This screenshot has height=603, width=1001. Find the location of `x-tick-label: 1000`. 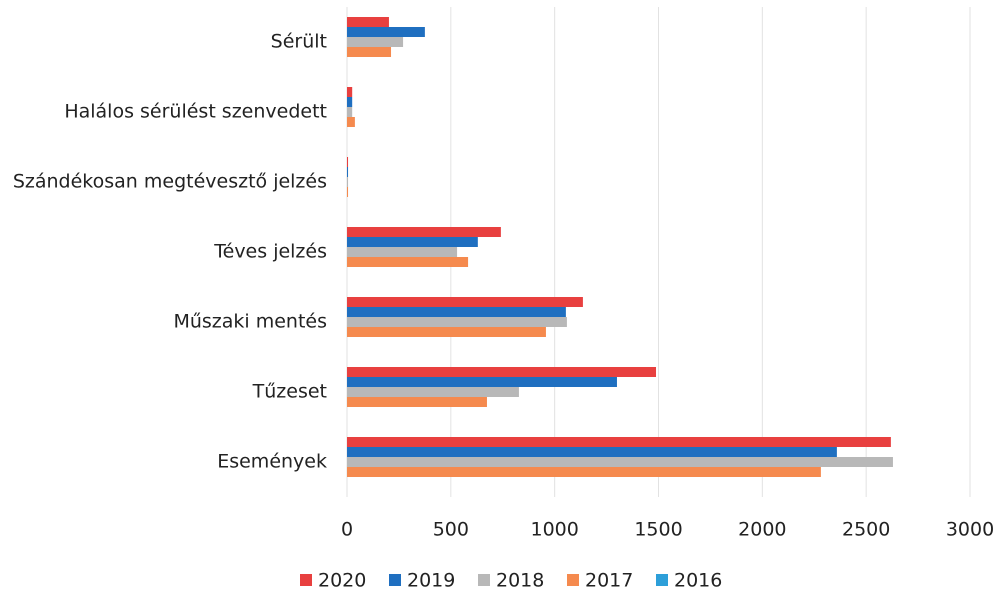

x-tick-label: 1000 is located at coordinates (554, 530).